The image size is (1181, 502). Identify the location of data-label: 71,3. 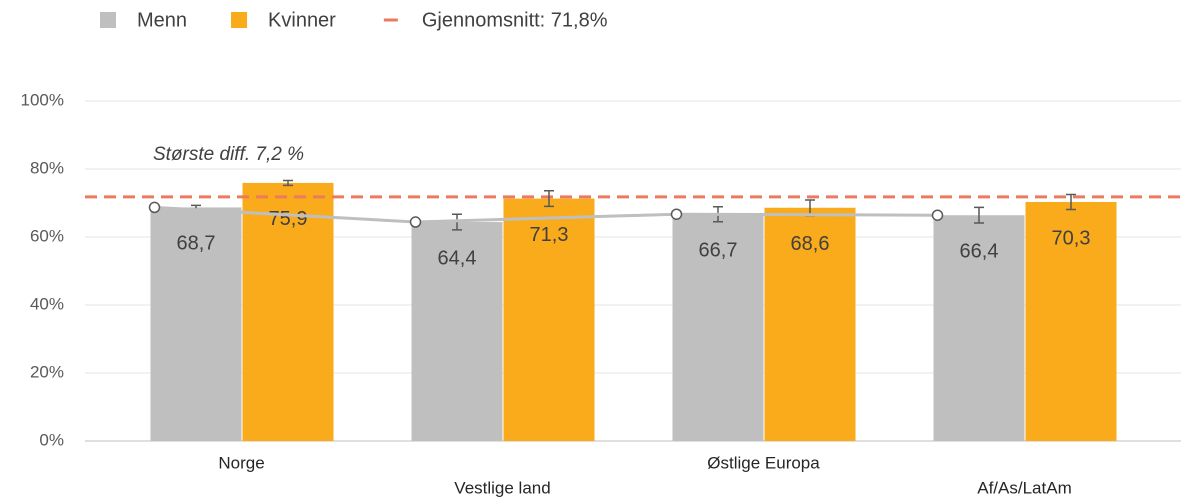
(549, 235).